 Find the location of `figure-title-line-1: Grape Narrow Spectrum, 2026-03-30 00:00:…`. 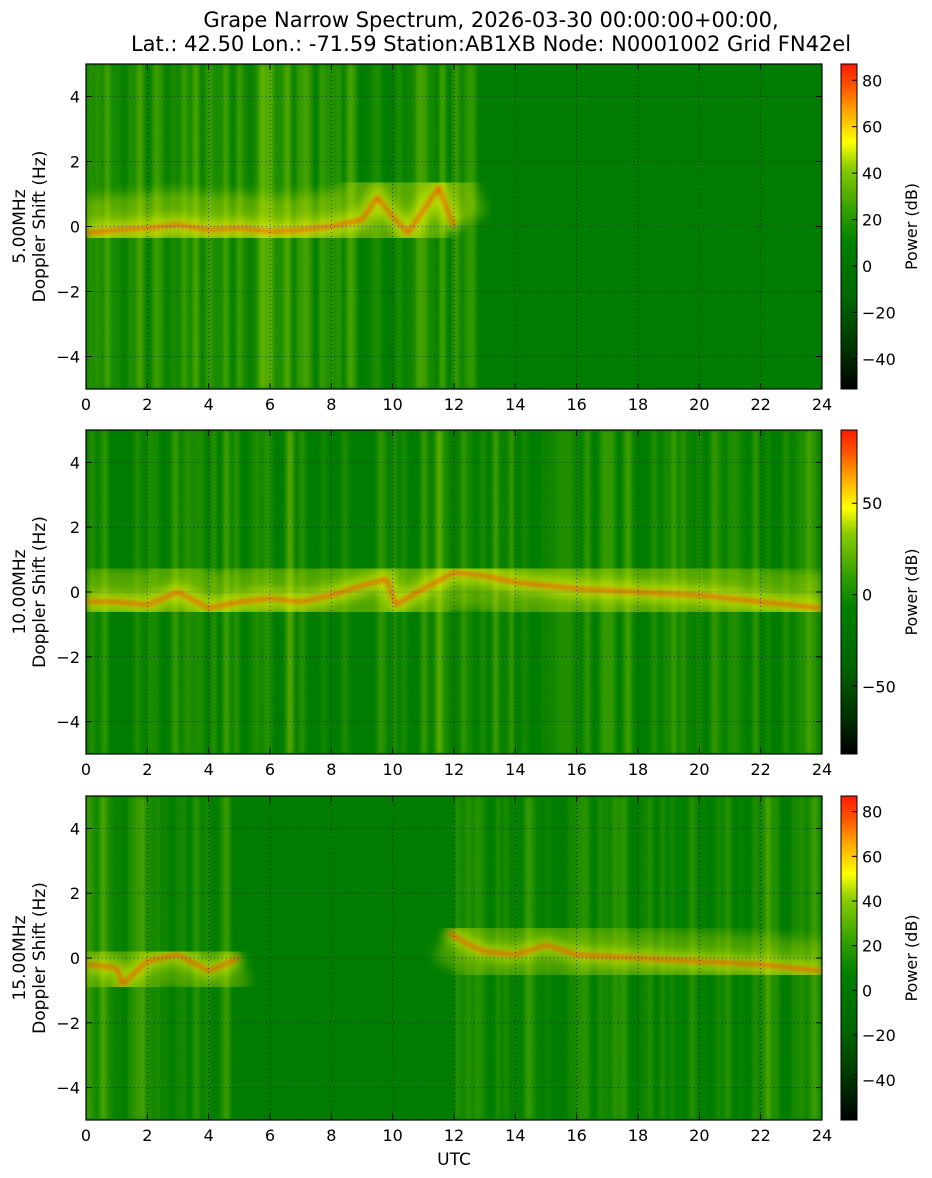

figure-title-line-1: Grape Narrow Spectrum, 2026-03-30 00:00:… is located at coordinates (490, 20).